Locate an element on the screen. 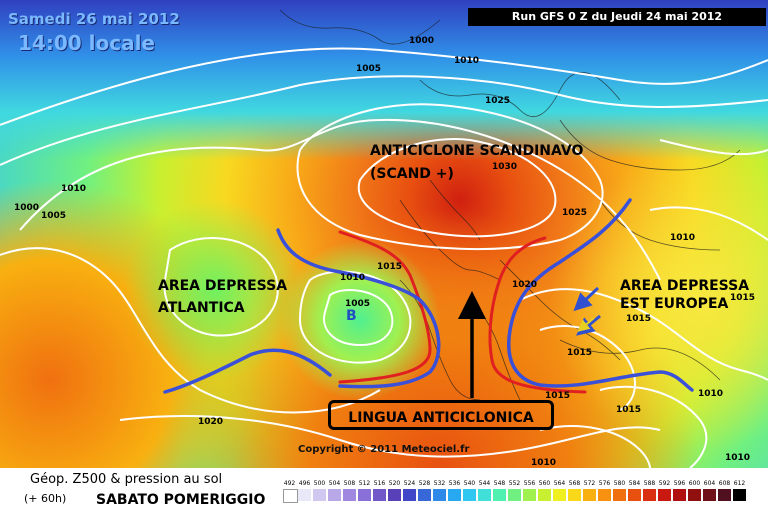 This screenshot has width=768, height=512. atlantic-low-label: AREA DEPRESSA ATLANTICA is located at coordinates (222, 297).